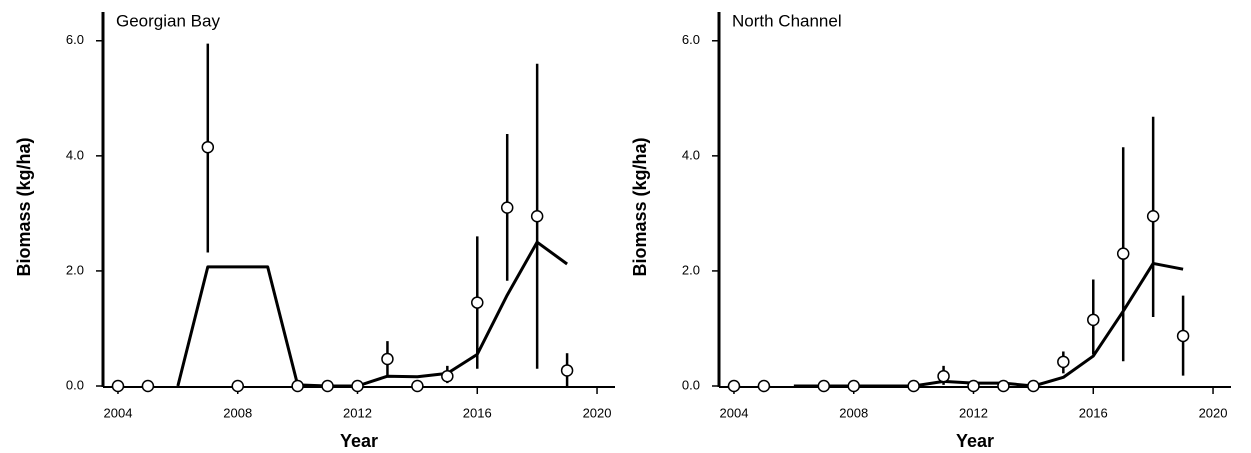 The image size is (1251, 453). Describe the element at coordinates (168, 20) in the screenshot. I see `panel-title: Georgian Bay` at that location.